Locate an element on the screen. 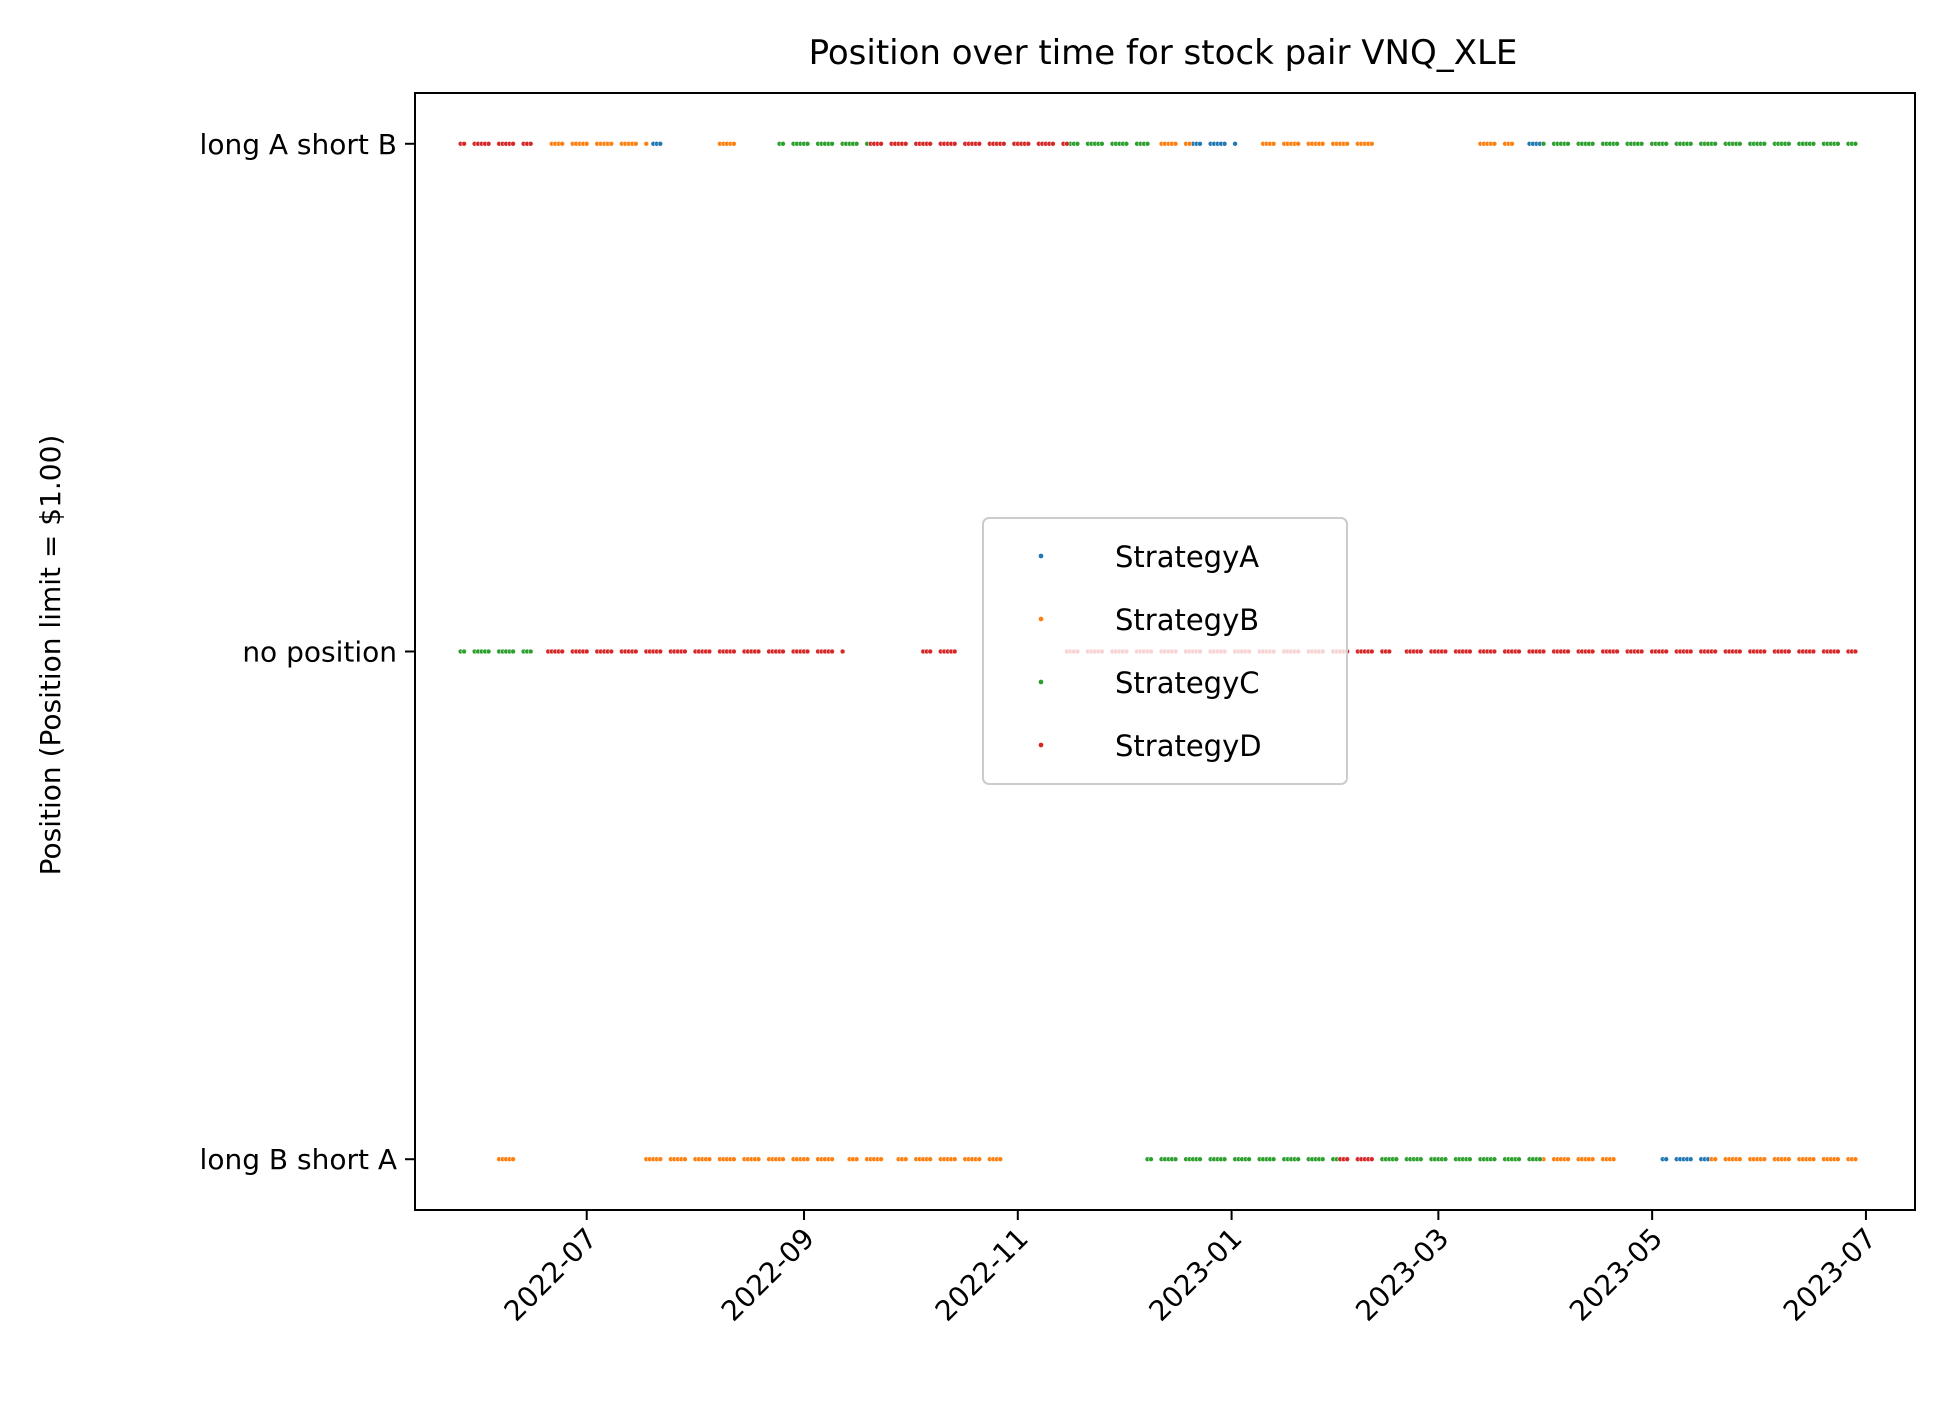 This screenshot has width=1944, height=1413. legend-label-StrategyD: StrategyD is located at coordinates (1188, 746).